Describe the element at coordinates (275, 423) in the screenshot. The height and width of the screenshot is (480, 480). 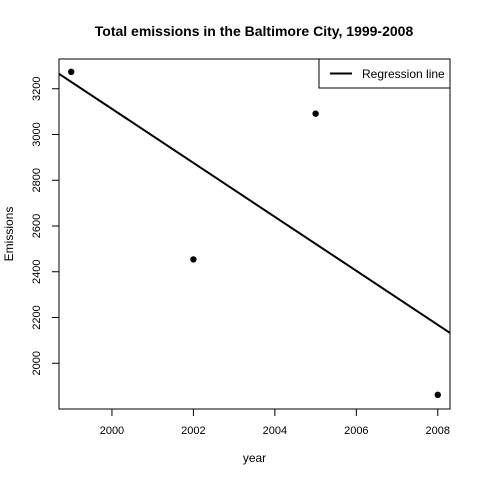
I see `x-axis: 2000 2002 2004 2006 2008` at that location.